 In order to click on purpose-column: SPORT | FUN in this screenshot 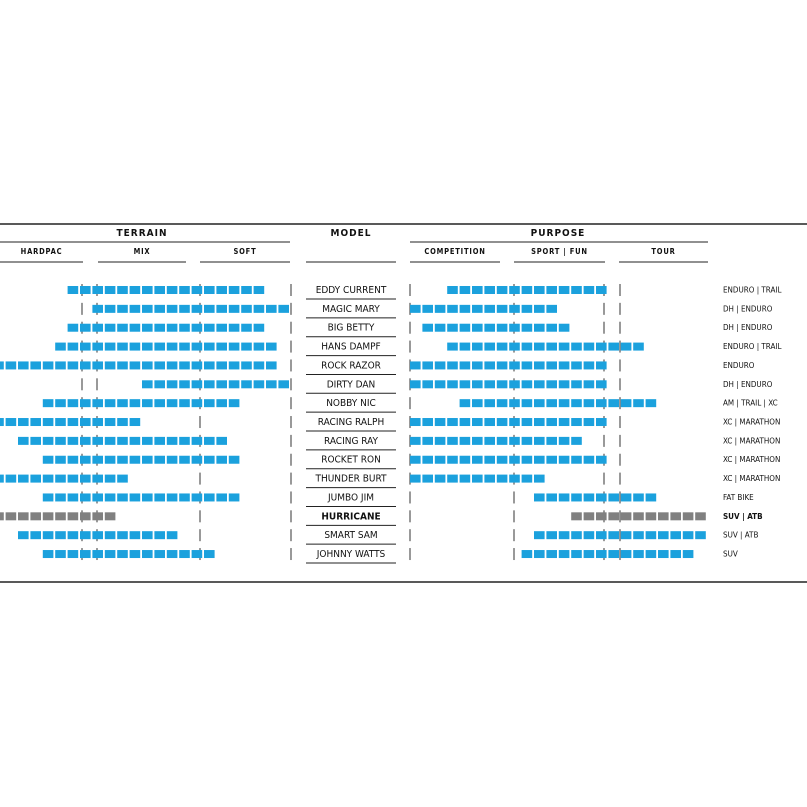, I will do `click(559, 252)`.